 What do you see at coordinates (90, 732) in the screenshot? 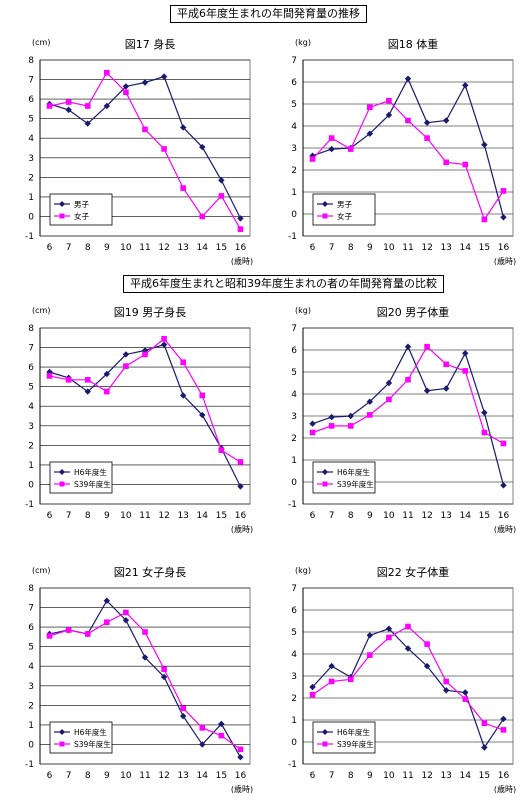
I see `legend-label: H6年度生` at bounding box center [90, 732].